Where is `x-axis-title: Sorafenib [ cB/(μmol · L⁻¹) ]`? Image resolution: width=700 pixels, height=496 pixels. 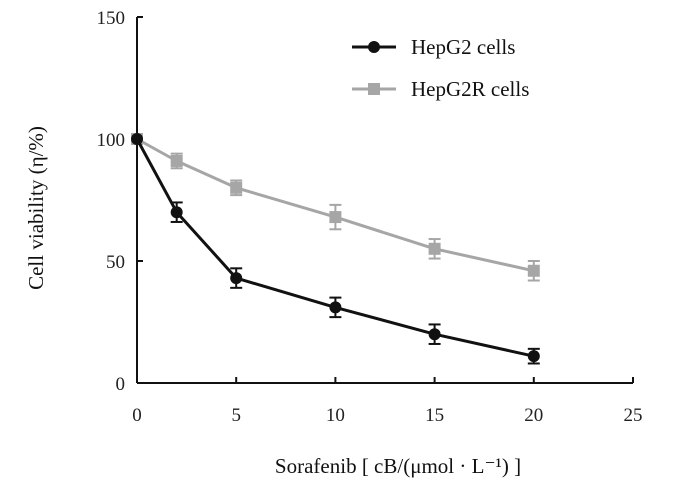
x-axis-title: Sorafenib [ cB/(μmol · L⁻¹) ] is located at coordinates (398, 466).